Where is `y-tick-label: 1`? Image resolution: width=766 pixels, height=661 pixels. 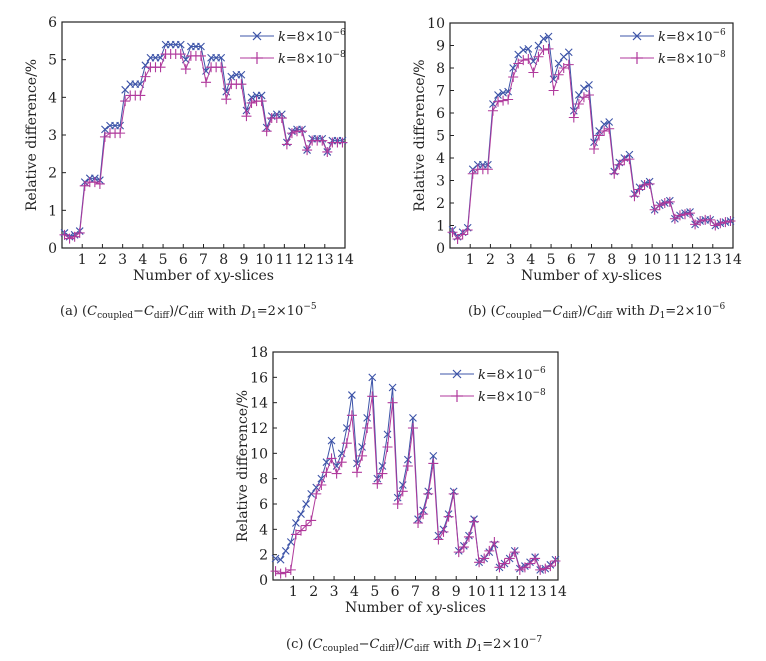 y-tick-label: 1 is located at coordinates (440, 227).